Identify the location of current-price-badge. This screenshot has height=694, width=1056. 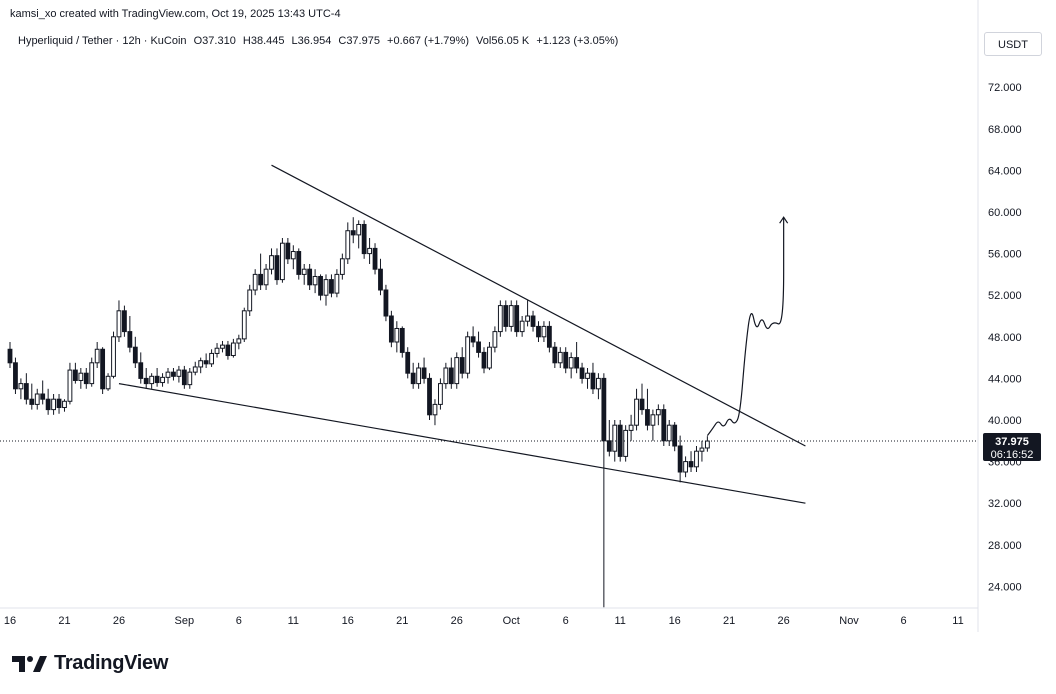
(1012, 447).